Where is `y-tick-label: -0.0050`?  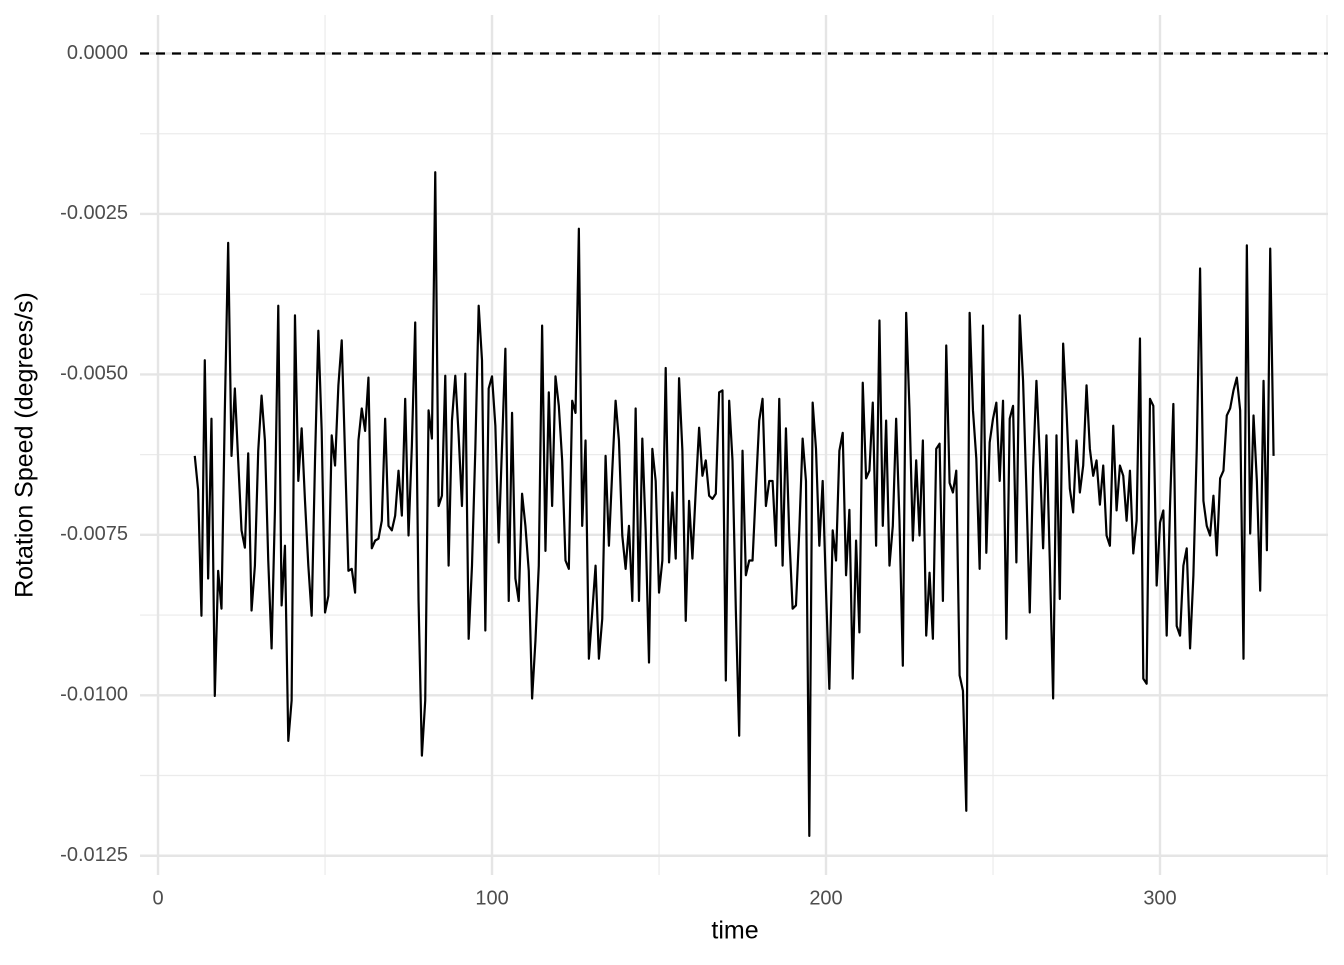
y-tick-label: -0.0050 is located at coordinates (94, 374).